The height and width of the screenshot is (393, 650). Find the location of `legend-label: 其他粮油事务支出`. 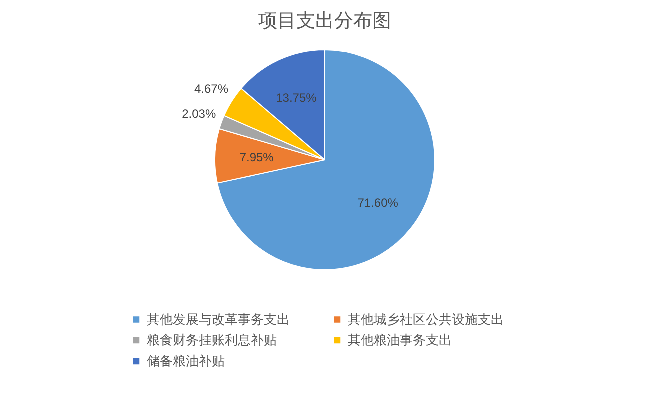

legend-label: 其他粮油事务支出 is located at coordinates (400, 340).